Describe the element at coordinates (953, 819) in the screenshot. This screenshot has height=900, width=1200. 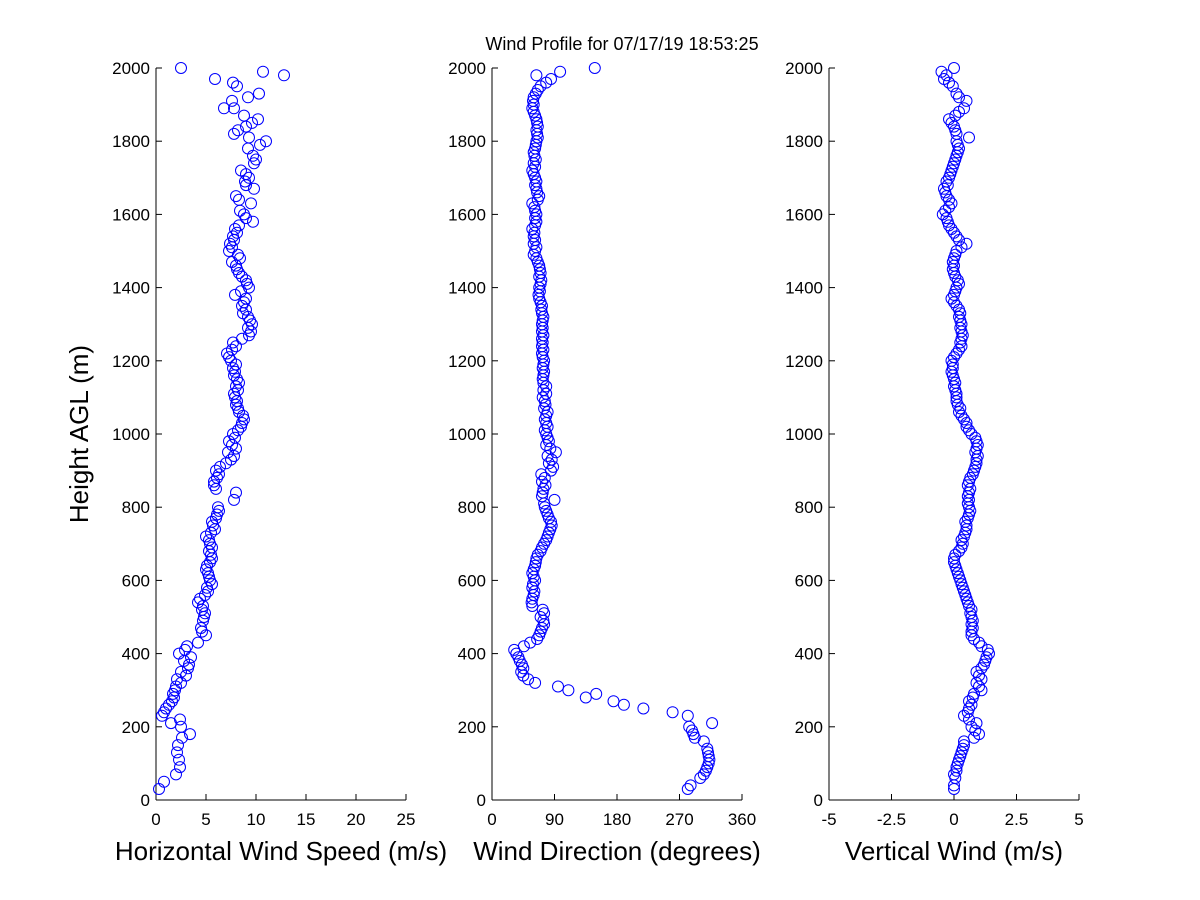
I see `x-tick-label: 0` at that location.